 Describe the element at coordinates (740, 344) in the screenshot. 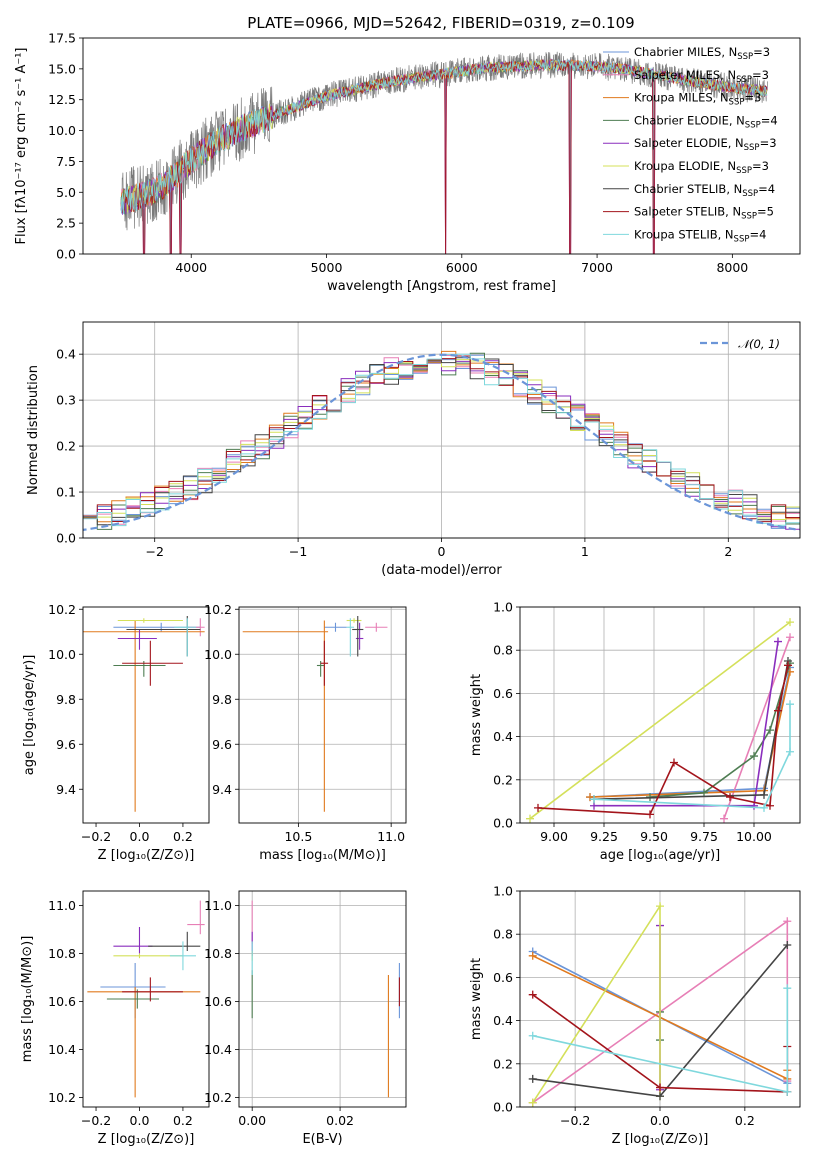

I see `residual-legend: 𝒩(0, 1)` at that location.